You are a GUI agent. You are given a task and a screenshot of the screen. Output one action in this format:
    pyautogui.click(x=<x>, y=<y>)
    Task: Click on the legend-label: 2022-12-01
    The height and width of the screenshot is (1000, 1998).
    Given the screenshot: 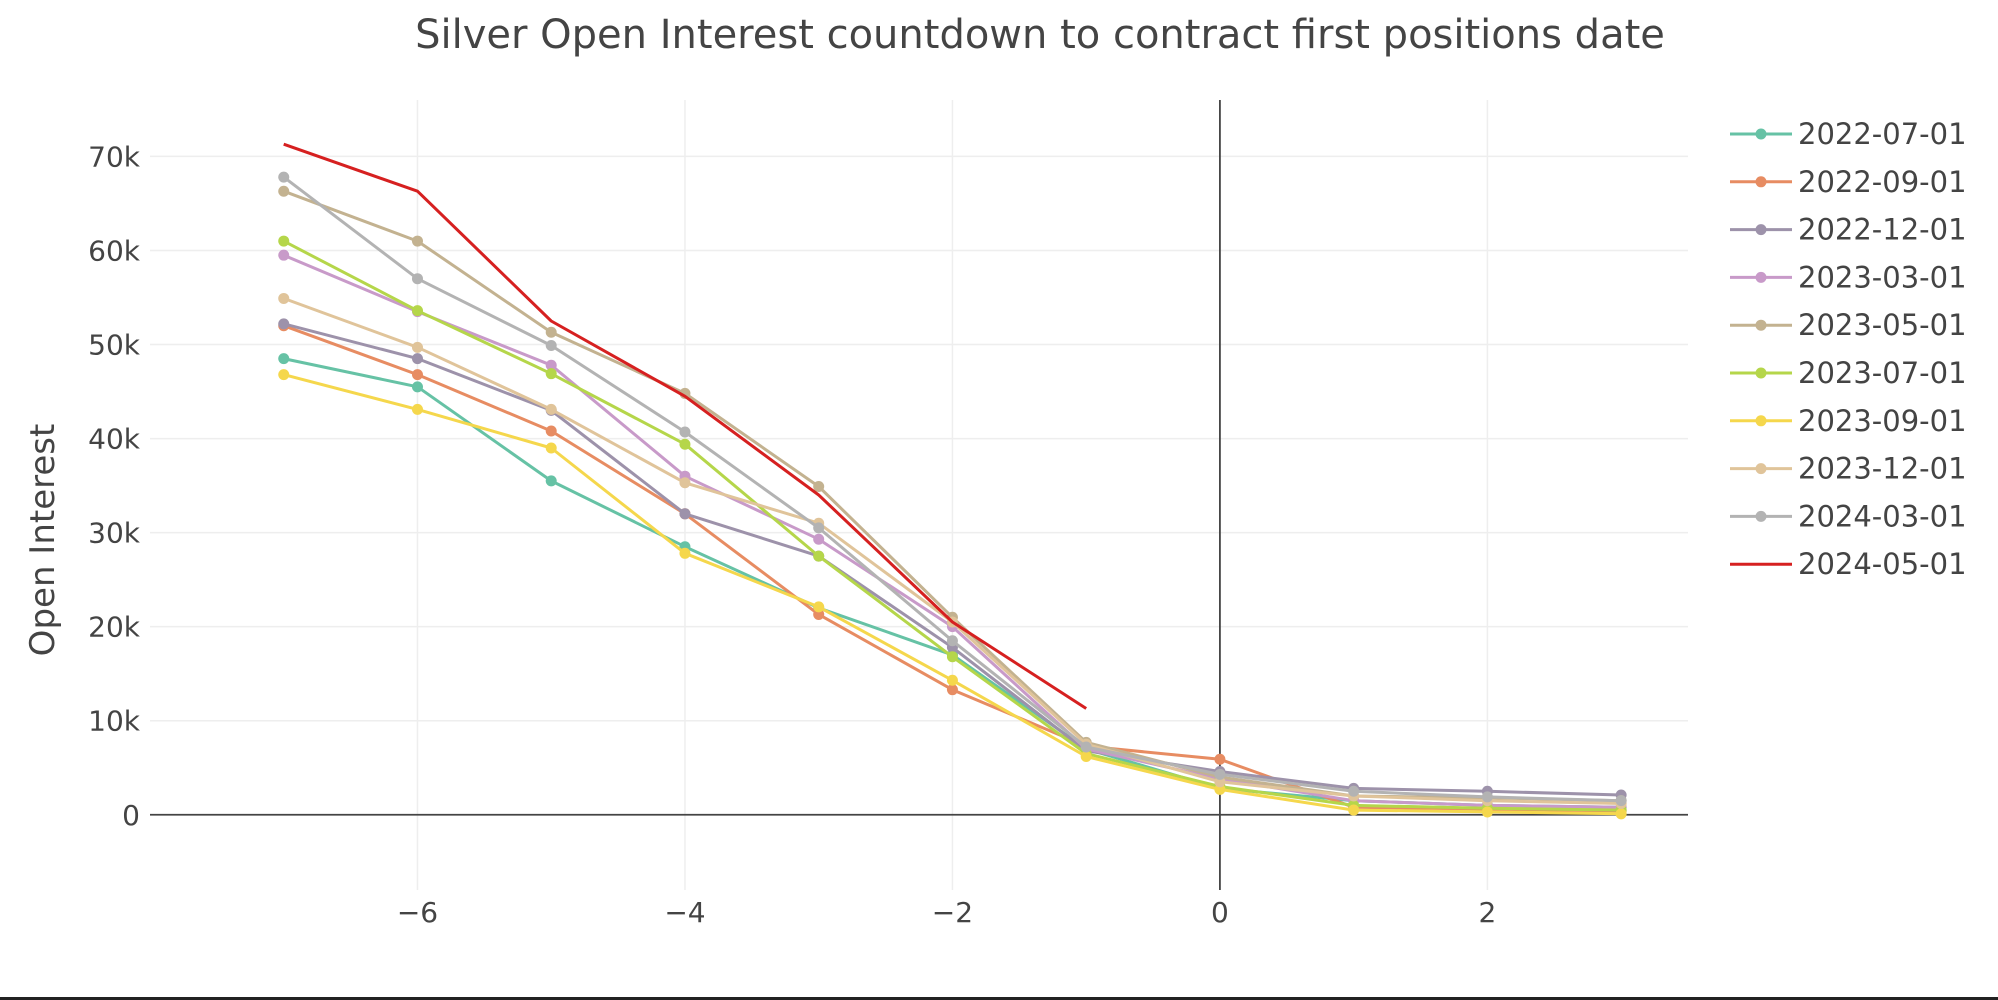 What is the action you would take?
    pyautogui.click(x=1882, y=230)
    